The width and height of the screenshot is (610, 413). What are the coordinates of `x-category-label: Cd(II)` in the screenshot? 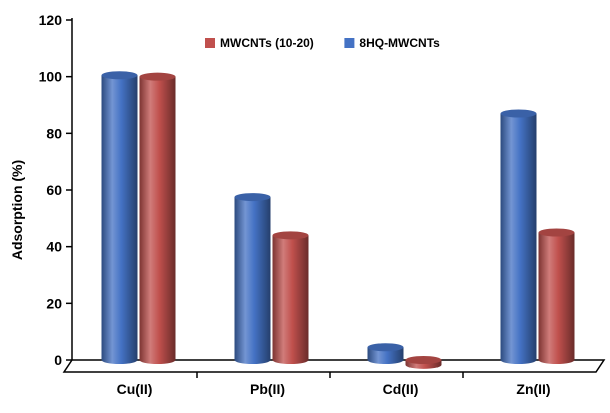 It's located at (401, 389).